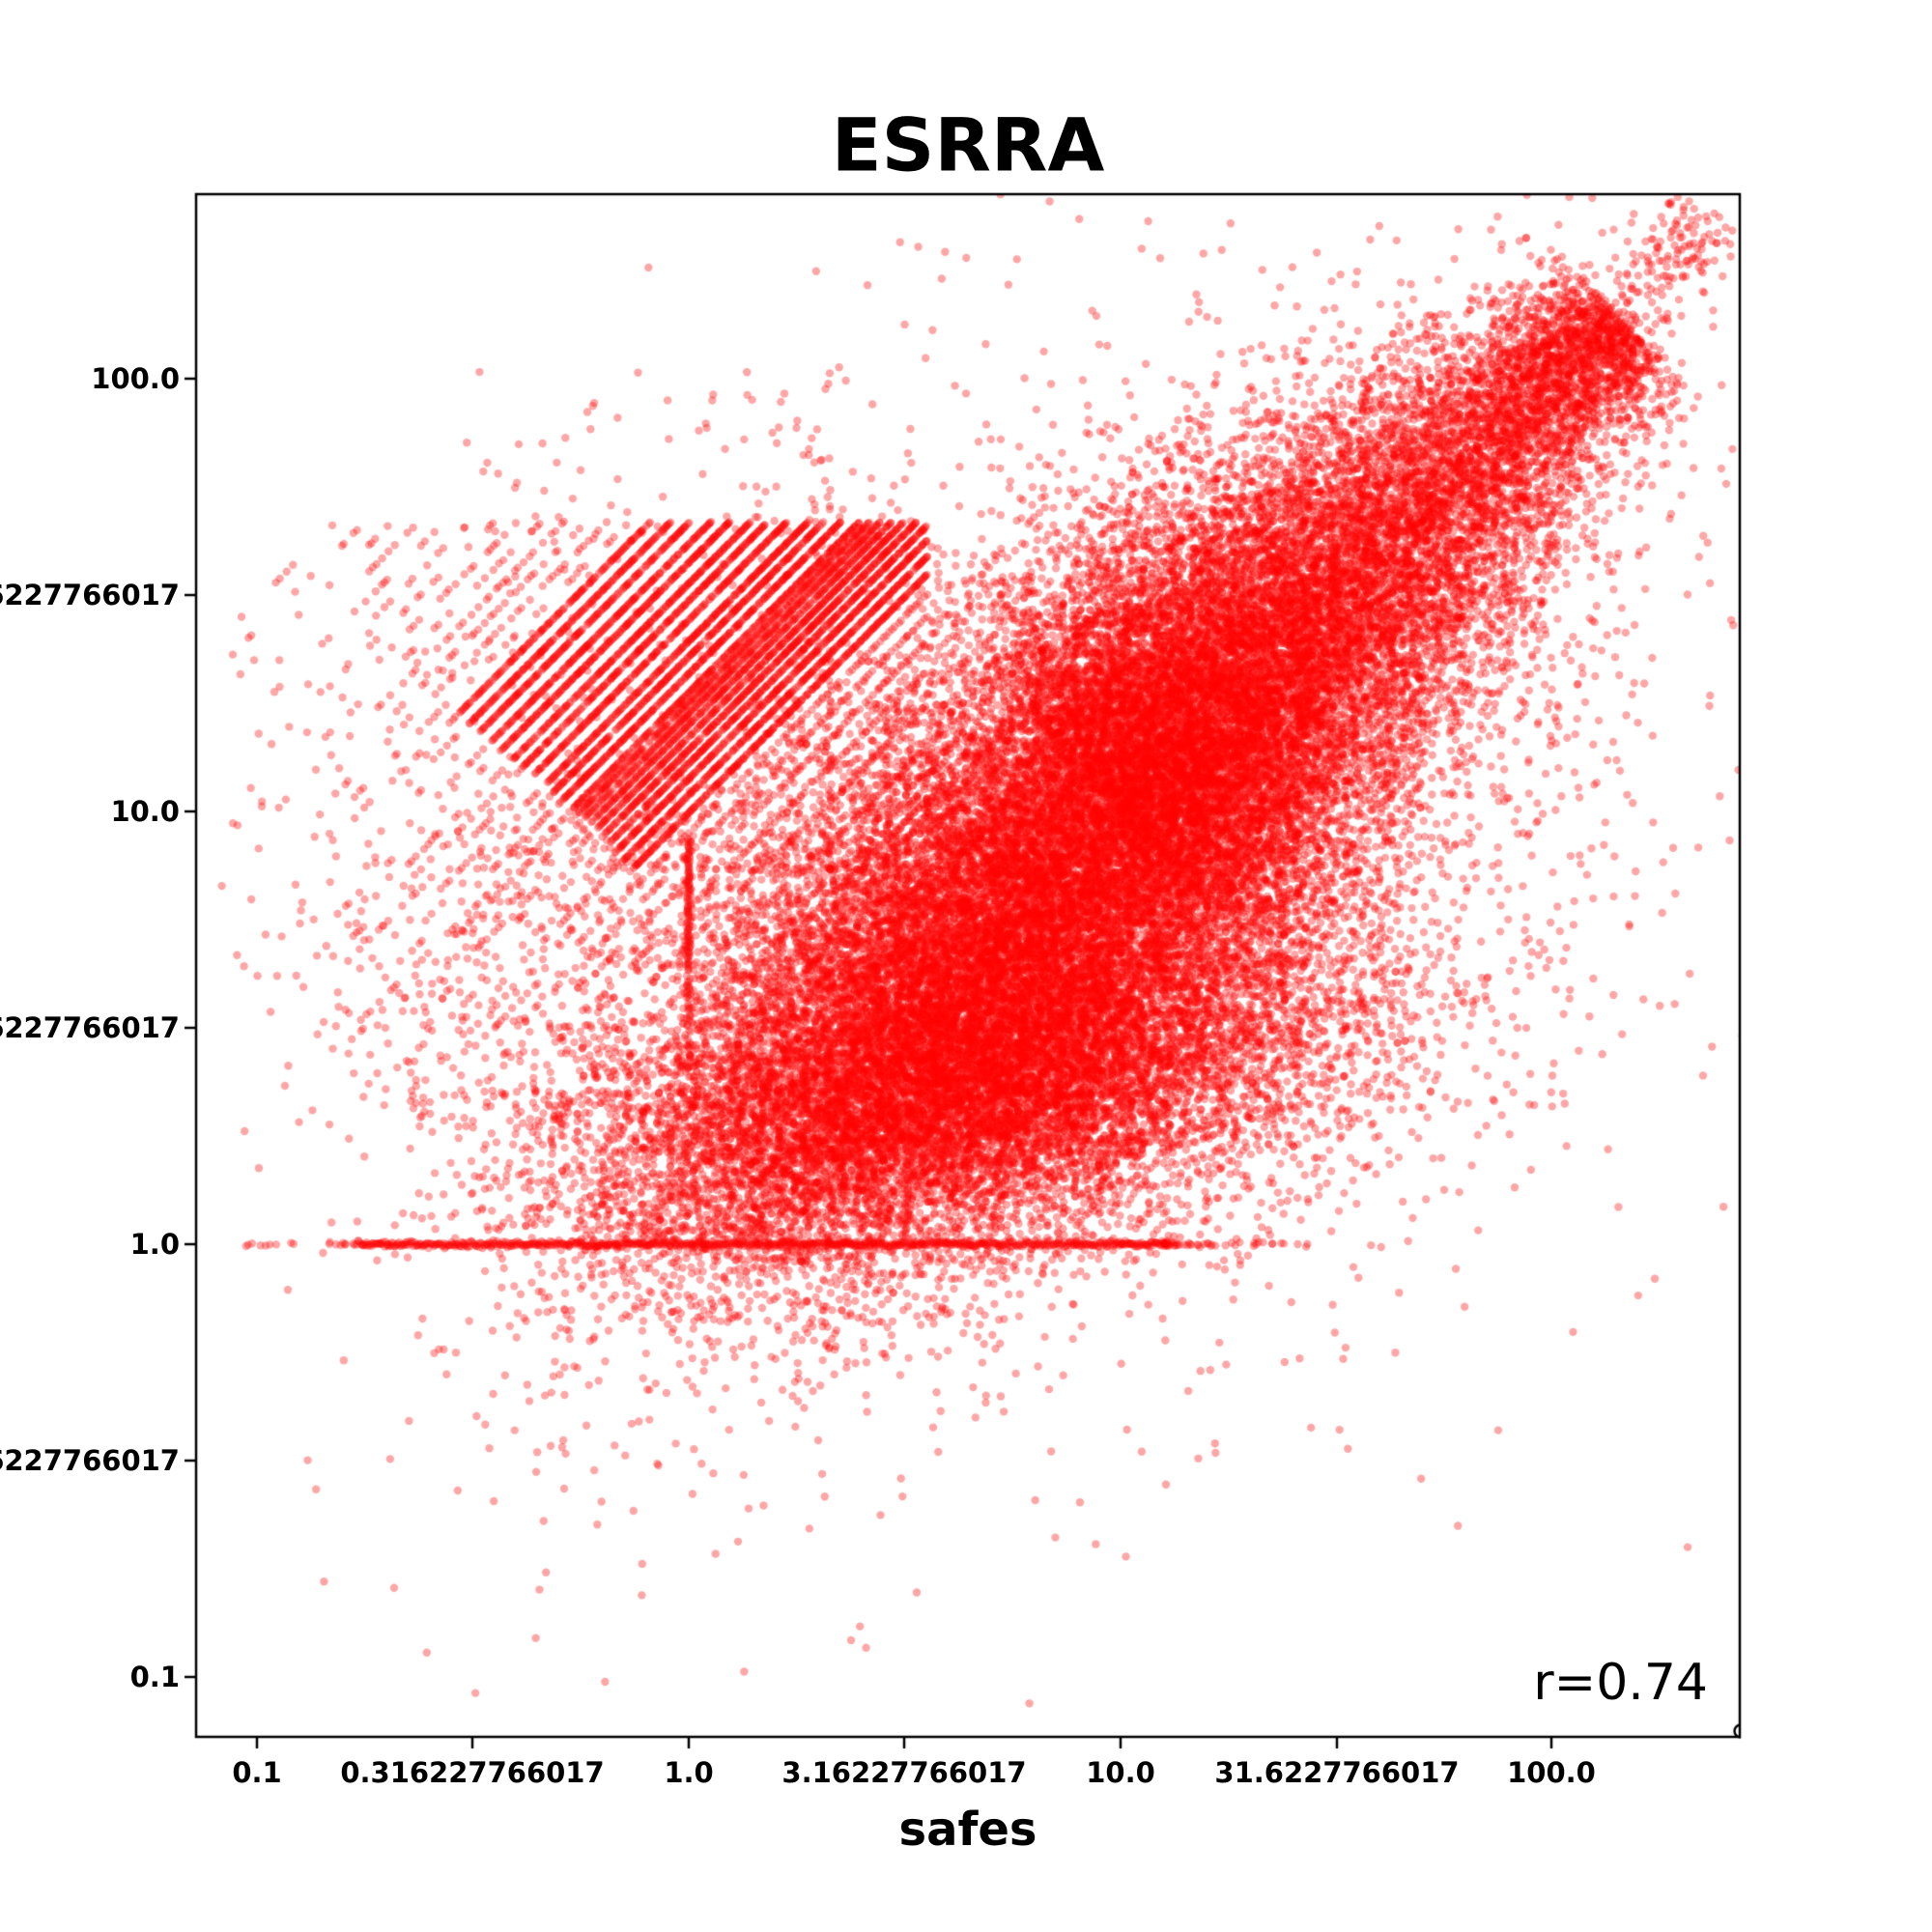 This screenshot has width=1932, height=1932. Describe the element at coordinates (904, 1772) in the screenshot. I see `x-axis-tick-label: 3.16227766017` at that location.